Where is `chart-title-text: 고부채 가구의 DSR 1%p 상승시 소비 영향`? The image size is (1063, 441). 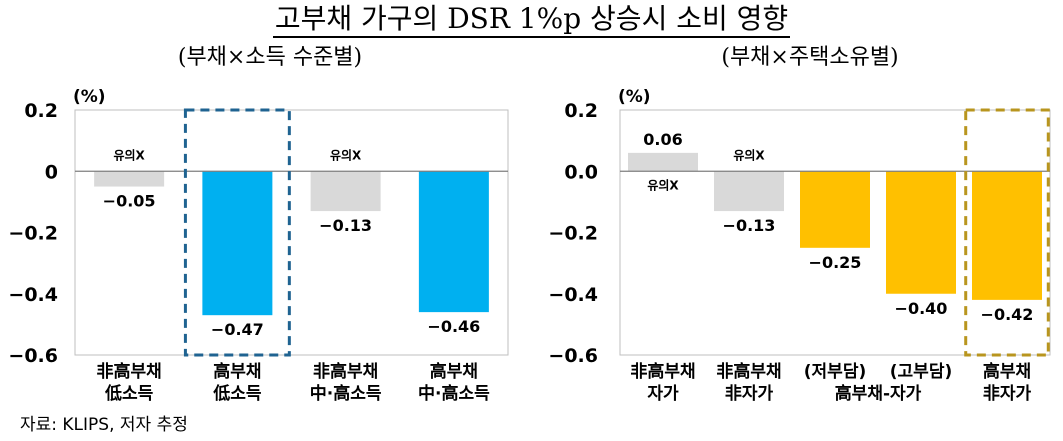
chart-title-text: 고부채 가구의 DSR 1%p 상승시 소비 영향 is located at coordinates (531, 20).